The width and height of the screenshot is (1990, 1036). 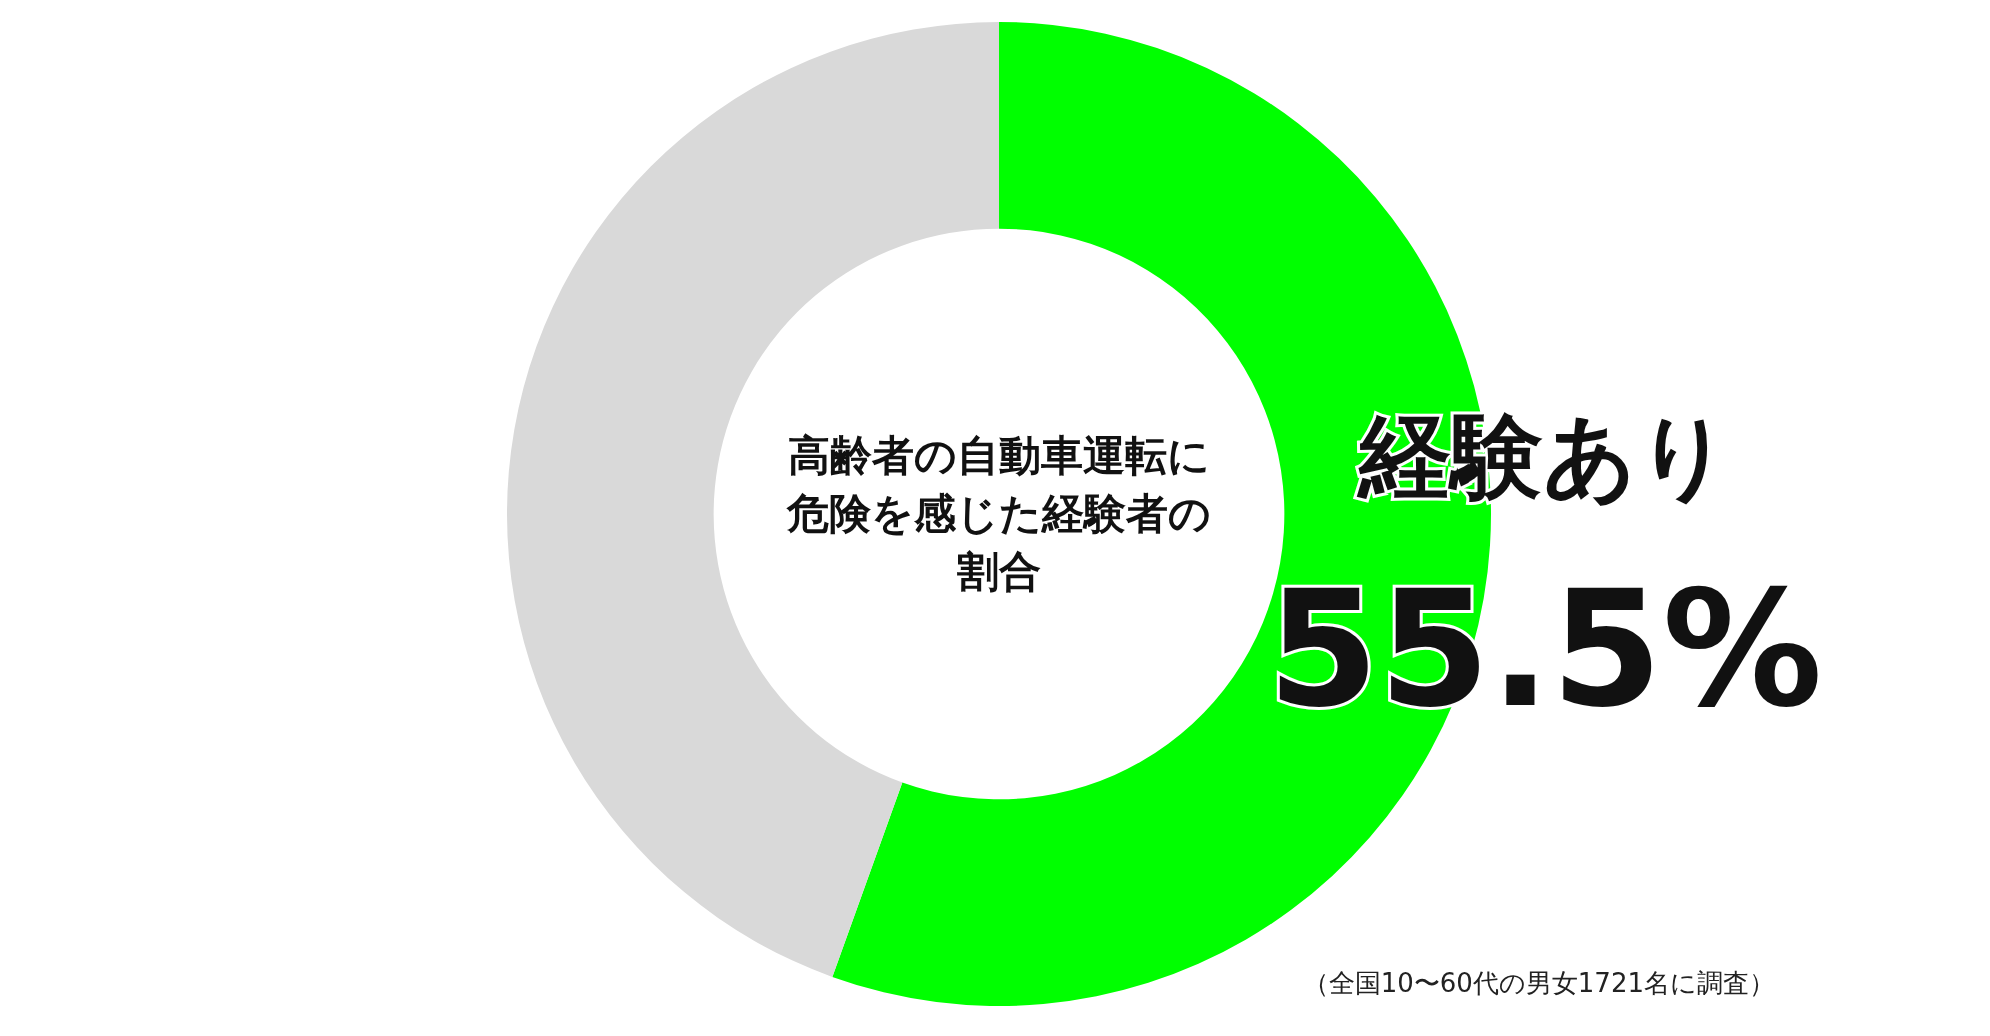 What do you see at coordinates (998, 514) in the screenshot?
I see `text: 高齢者の自動車運転に危険を感じた経験者の割合` at bounding box center [998, 514].